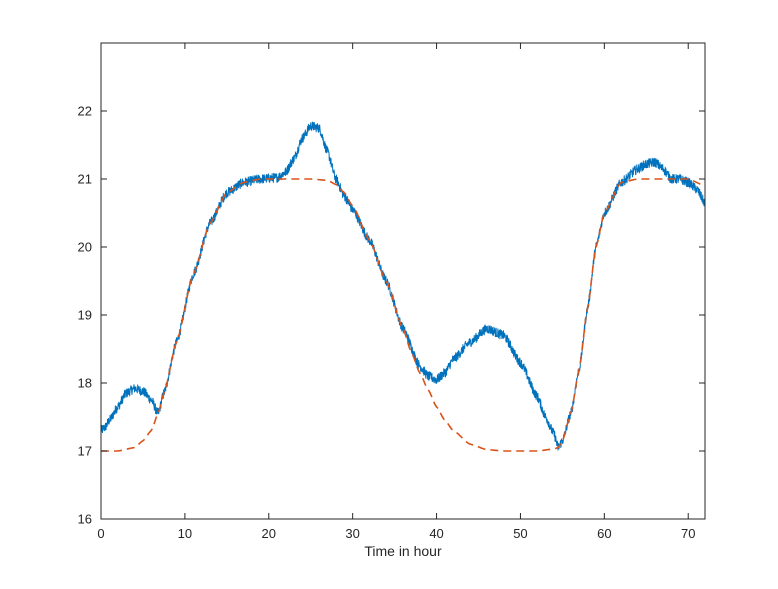 Image resolution: width=778 pixels, height=589 pixels. What do you see at coordinates (85, 519) in the screenshot?
I see `y-tick-label: 16` at bounding box center [85, 519].